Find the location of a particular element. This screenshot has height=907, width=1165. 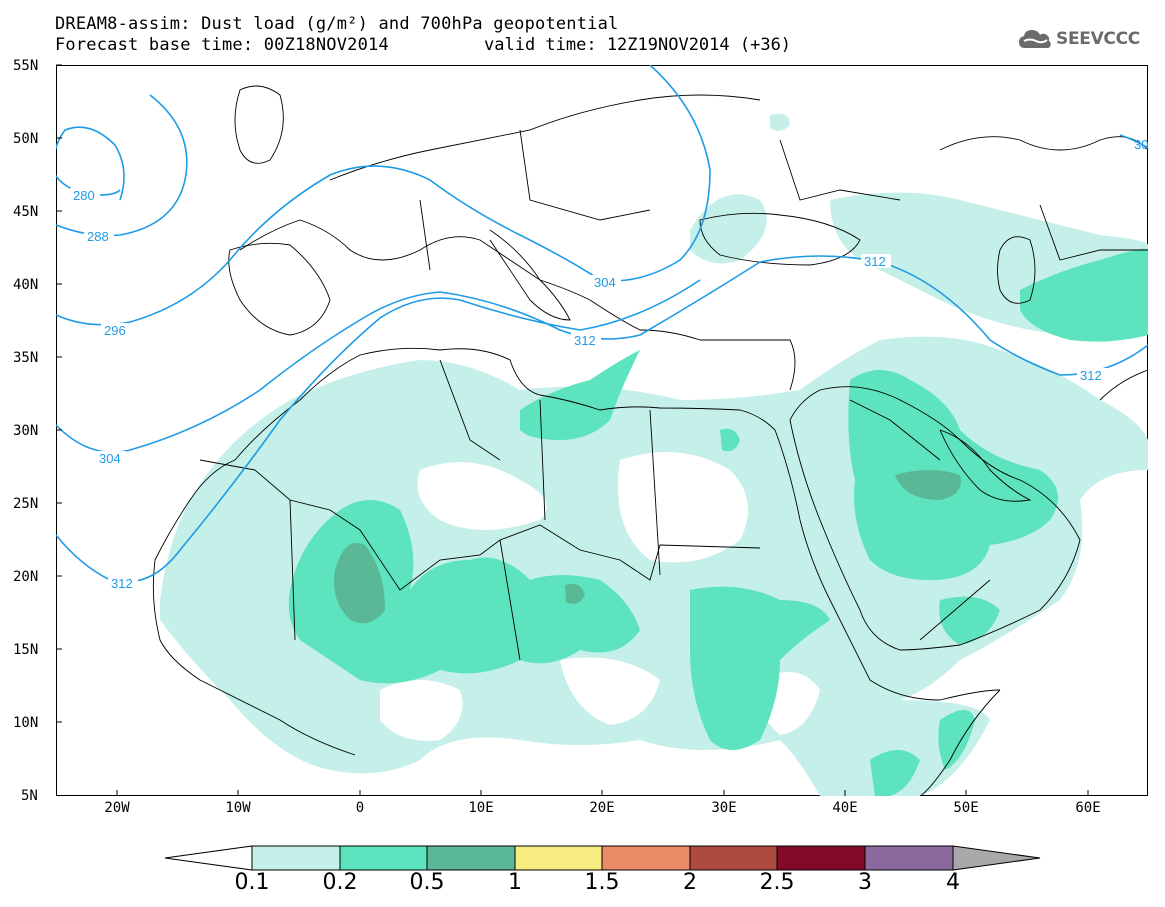

seevccc-logo: SEEVCCC is located at coordinates (1079, 39).